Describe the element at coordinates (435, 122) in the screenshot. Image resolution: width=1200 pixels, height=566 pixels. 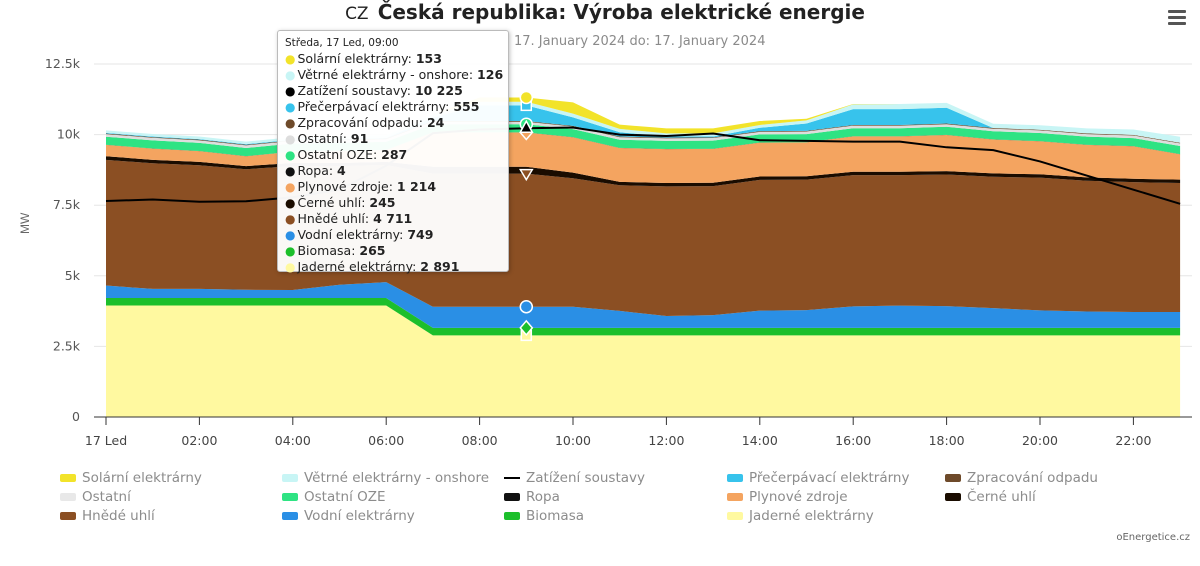
I see `tooltip-value: 24` at that location.